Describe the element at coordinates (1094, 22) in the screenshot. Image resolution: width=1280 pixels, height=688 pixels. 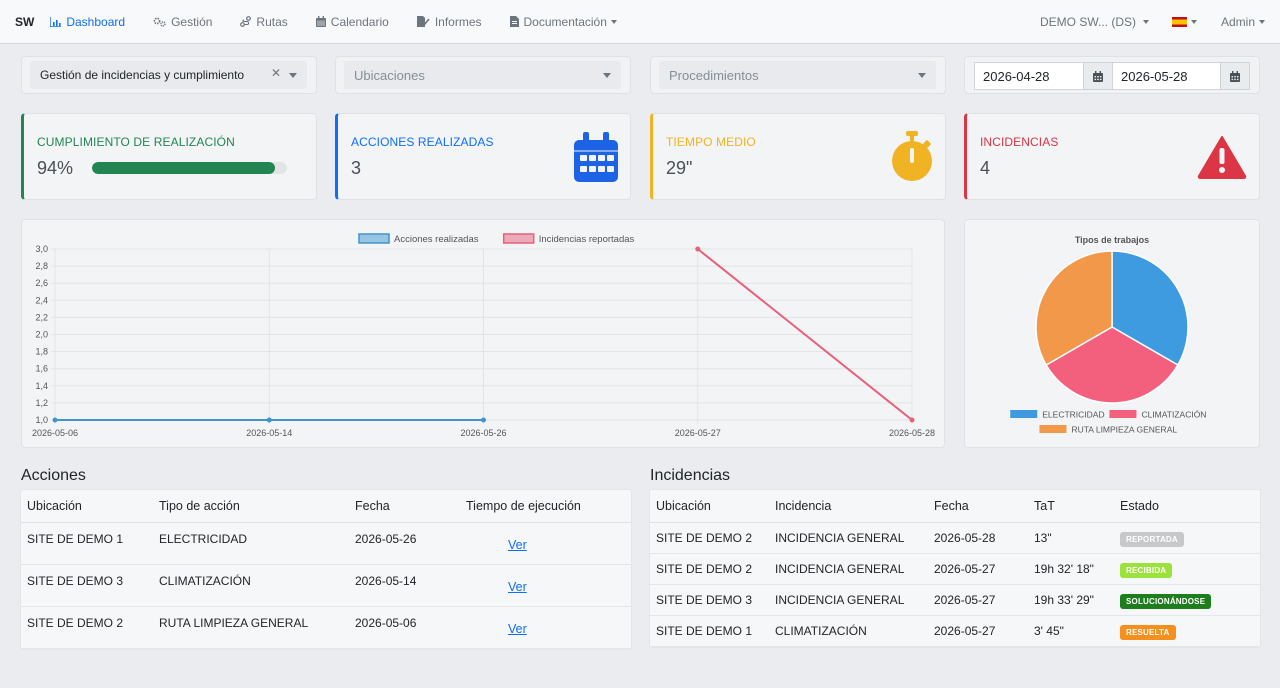
I see `site-selector: DEMO SW... (DS)` at that location.